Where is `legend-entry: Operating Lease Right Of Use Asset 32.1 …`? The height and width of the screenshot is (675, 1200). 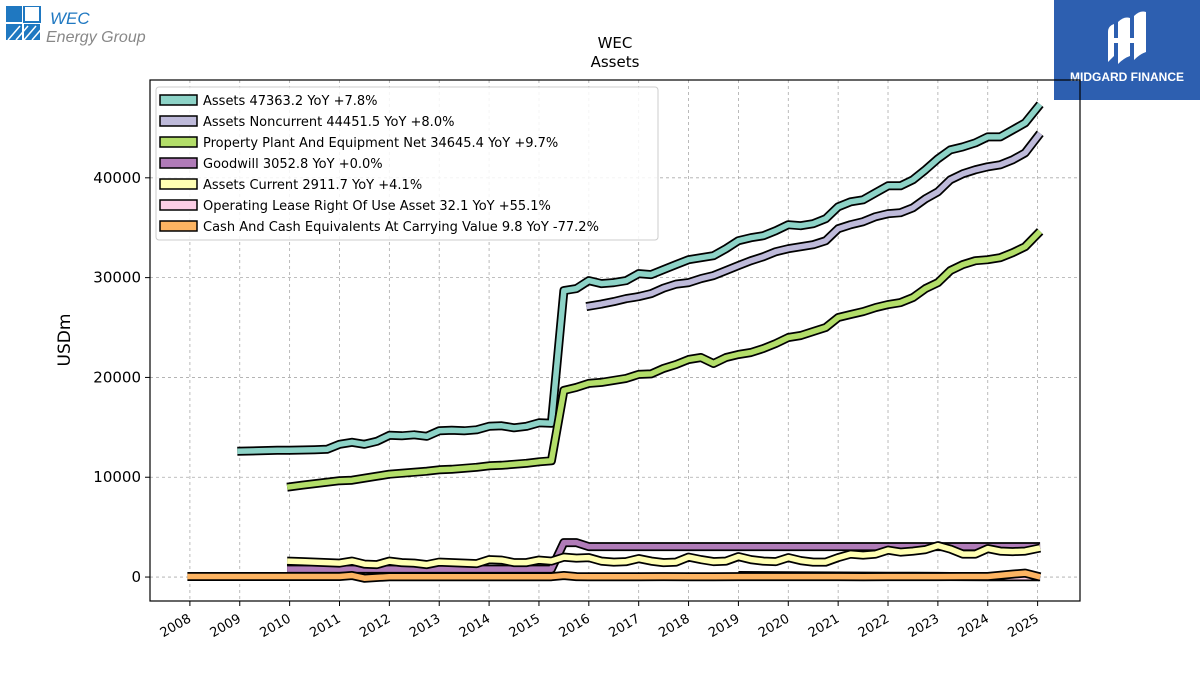 legend-entry: Operating Lease Right Of Use Asset 32.1 … is located at coordinates (355, 206).